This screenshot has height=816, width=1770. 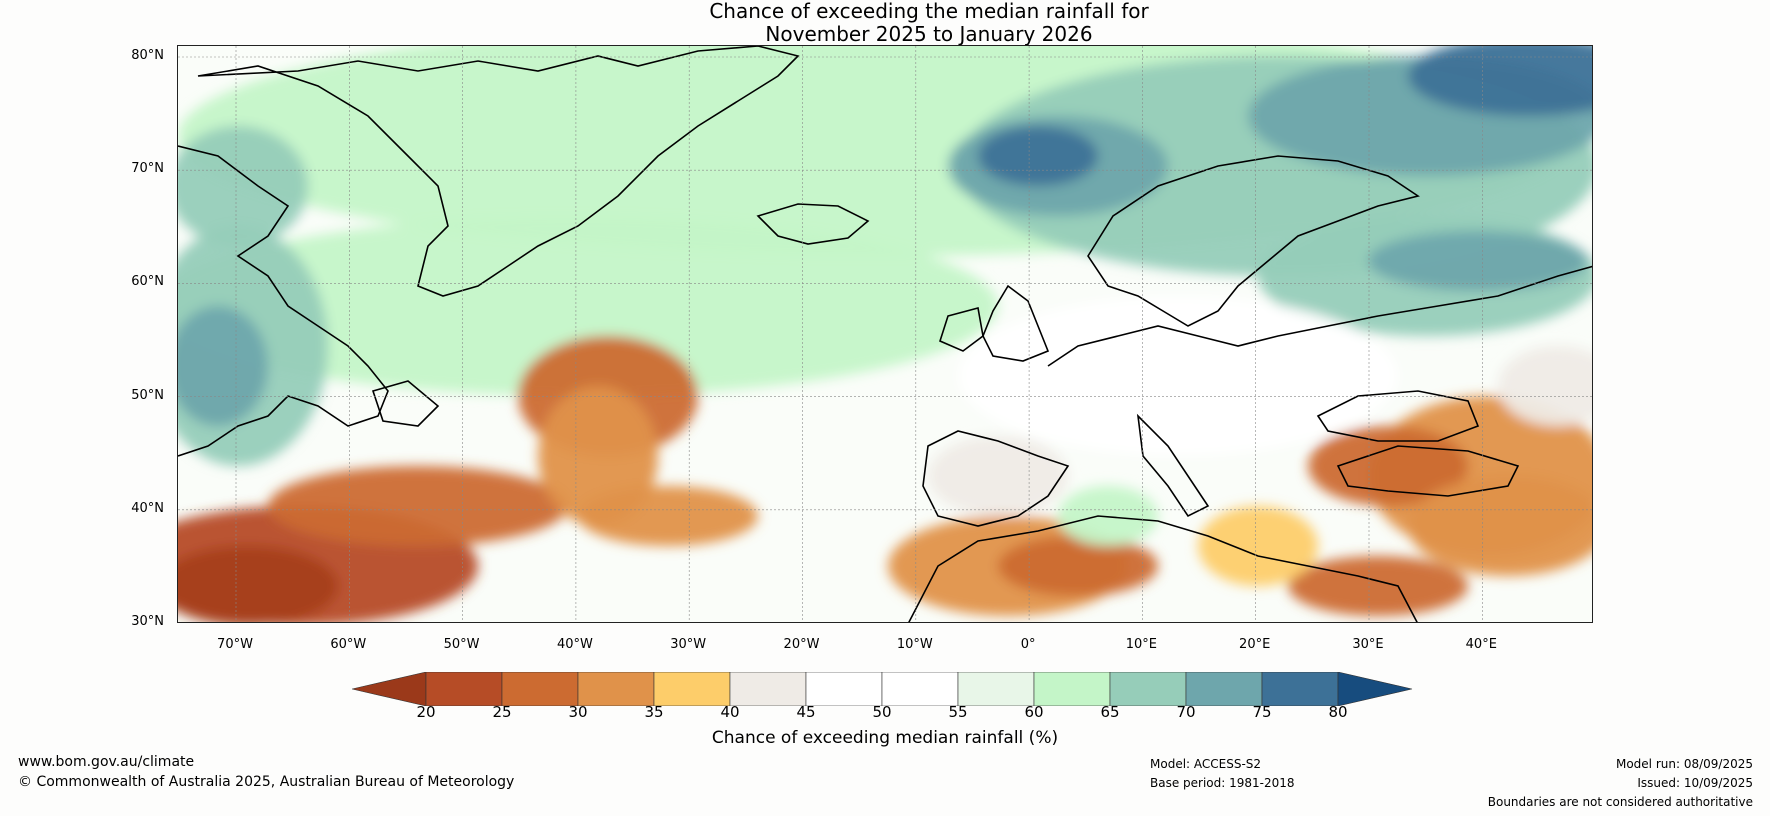 I want to click on colorbar-label: Chance of exceeding median rainfall (%), so click(x=885, y=738).